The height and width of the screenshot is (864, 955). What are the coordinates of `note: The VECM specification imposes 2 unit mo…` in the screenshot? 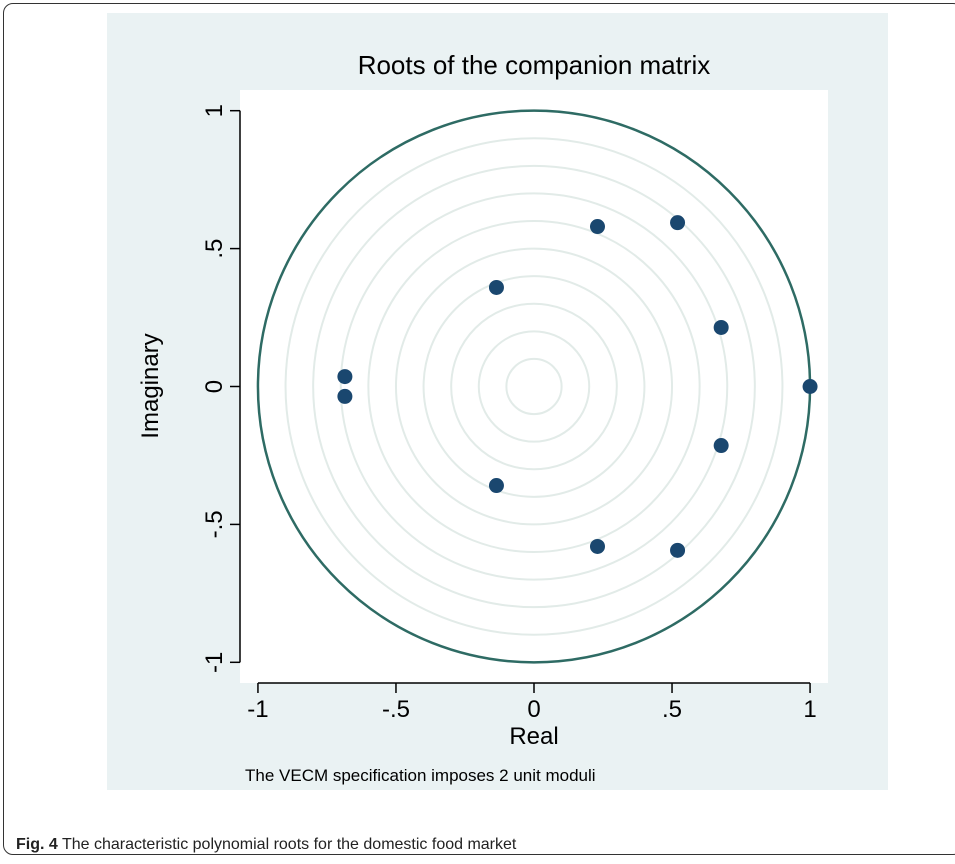 It's located at (420, 775).